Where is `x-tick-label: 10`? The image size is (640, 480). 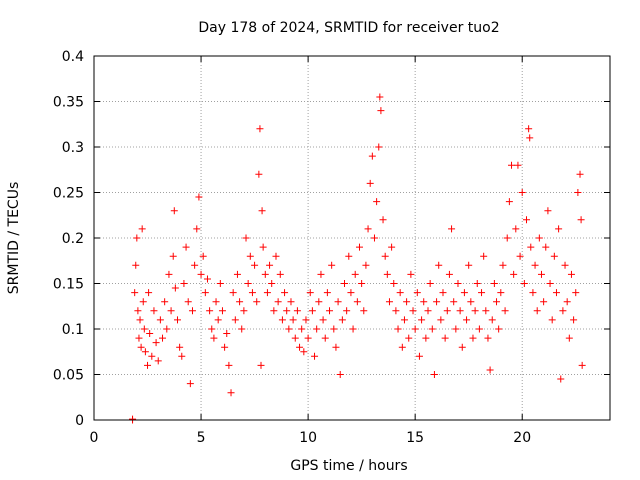 x-tick-label: 10 is located at coordinates (308, 438).